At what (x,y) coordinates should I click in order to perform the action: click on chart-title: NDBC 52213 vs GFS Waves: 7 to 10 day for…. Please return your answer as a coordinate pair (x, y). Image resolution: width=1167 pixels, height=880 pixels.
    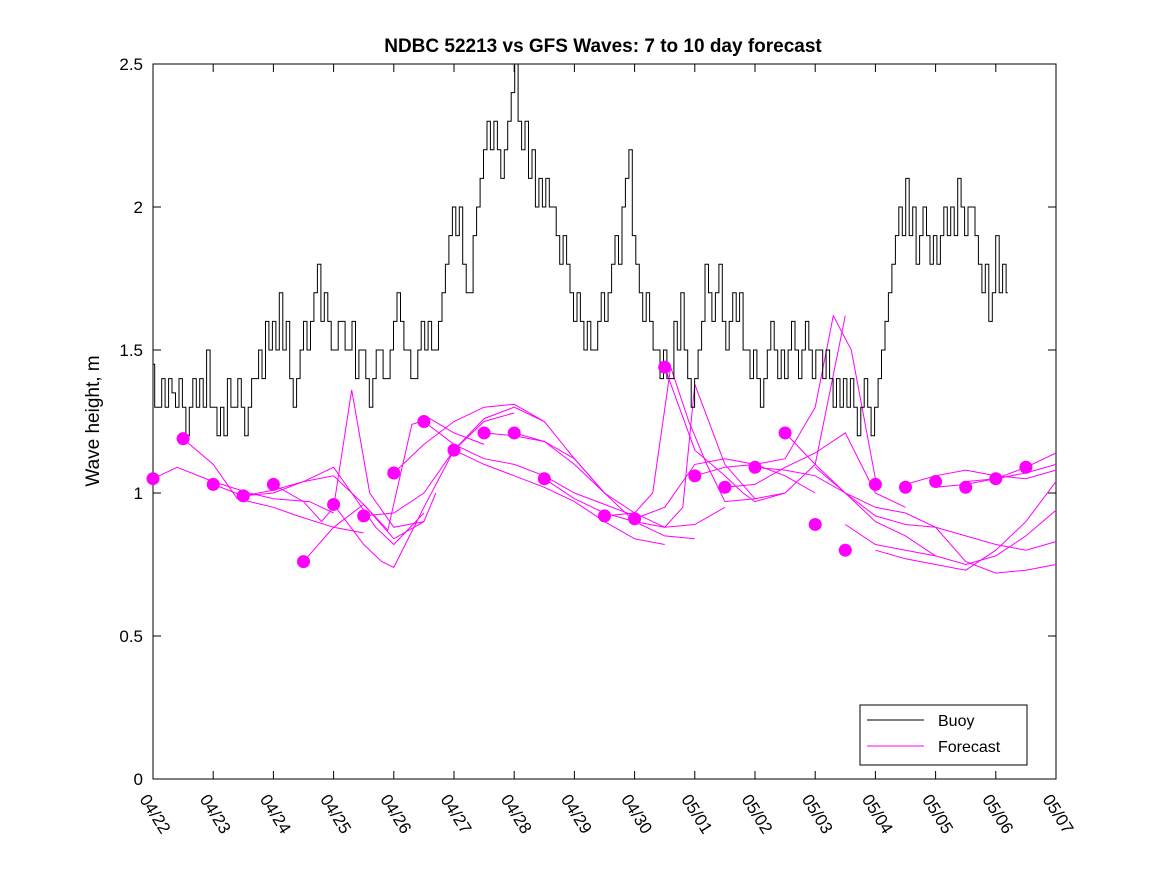
    Looking at the image, I should click on (603, 46).